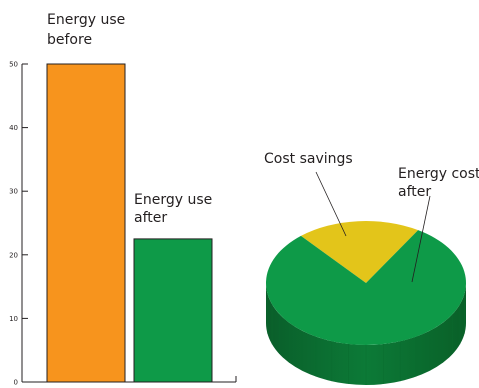 This screenshot has width=479, height=388. What do you see at coordinates (421, 239) in the screenshot?
I see `leader-cost-after` at bounding box center [421, 239].